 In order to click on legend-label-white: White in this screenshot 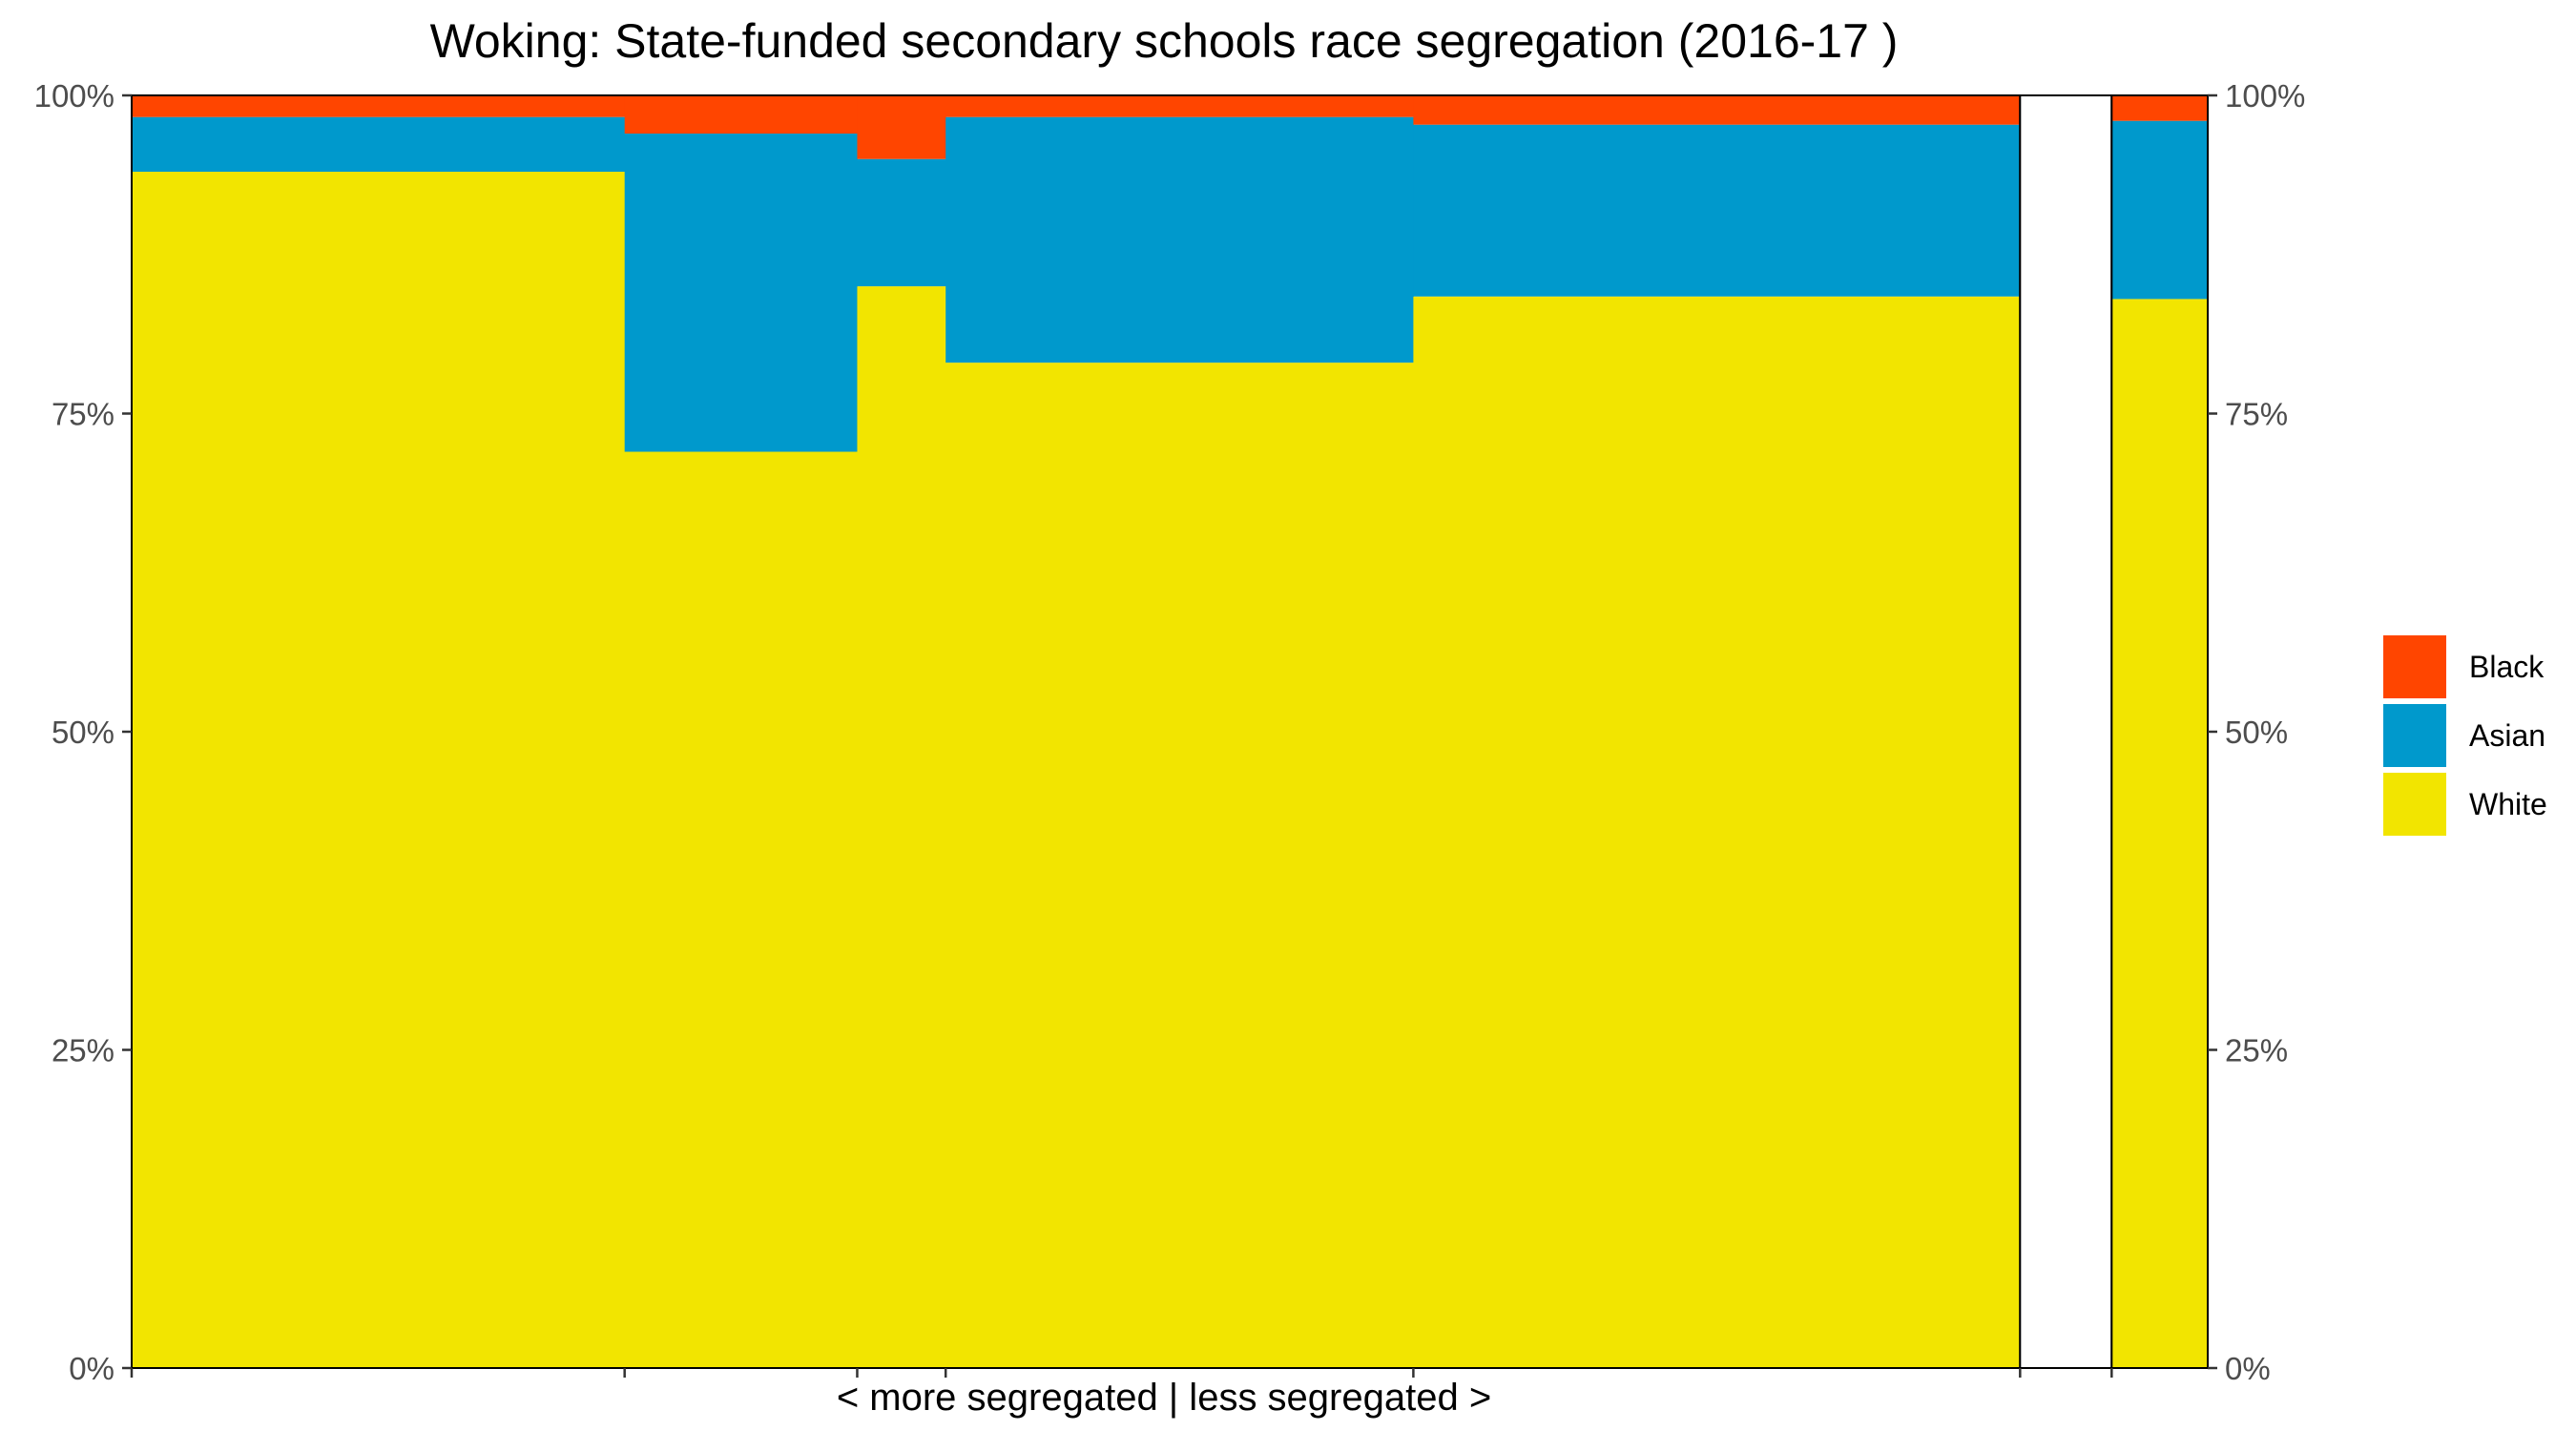, I will do `click(2508, 804)`.